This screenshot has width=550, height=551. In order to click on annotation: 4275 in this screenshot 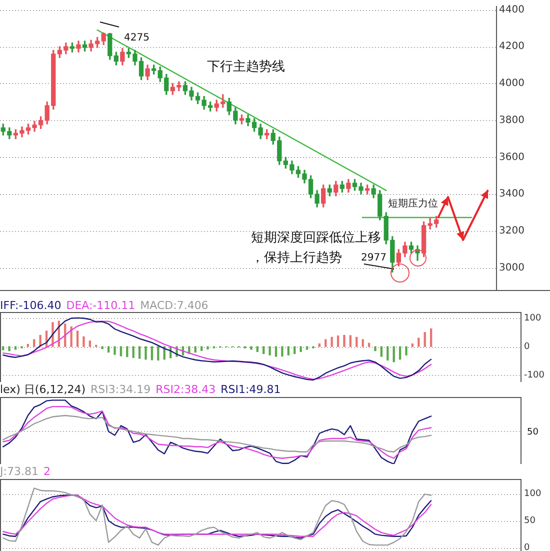, I will do `click(137, 38)`.